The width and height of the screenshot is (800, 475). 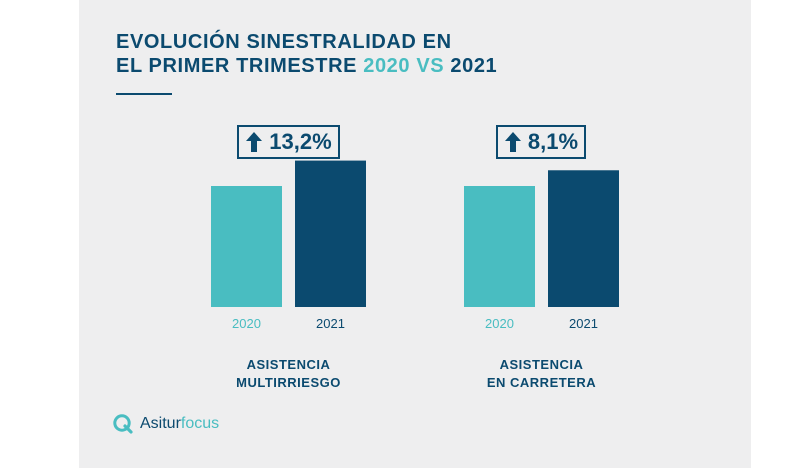 I want to click on brand-name: Asiturfocus, so click(x=179, y=424).